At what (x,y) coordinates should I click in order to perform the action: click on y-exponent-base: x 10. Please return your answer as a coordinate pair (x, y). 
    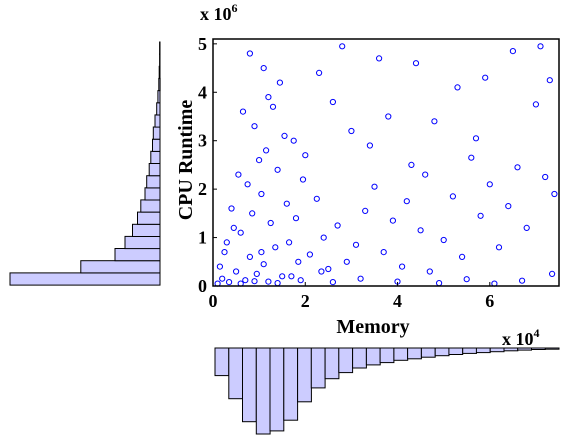
    Looking at the image, I should click on (216, 14).